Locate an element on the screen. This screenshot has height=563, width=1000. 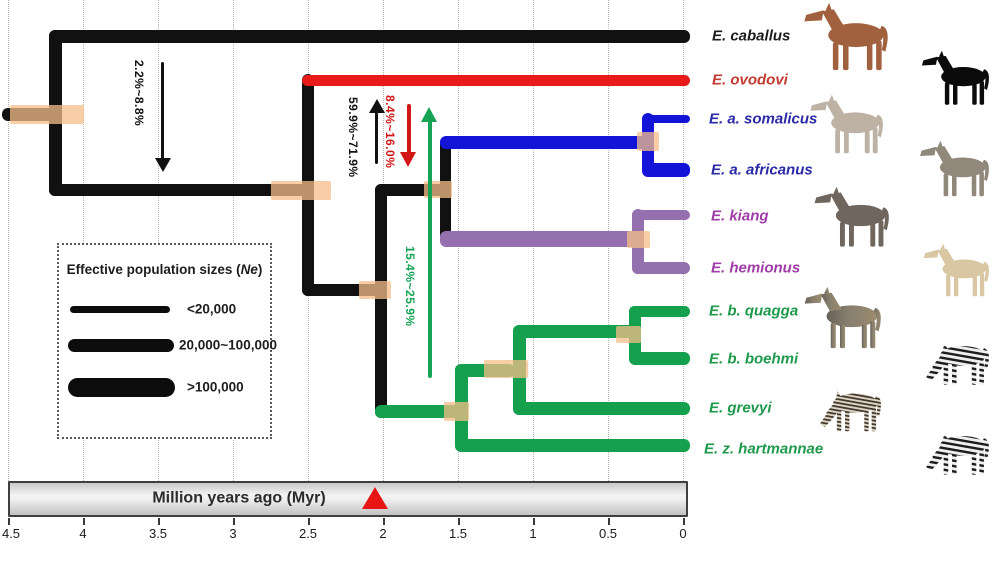
gridline-4.5myr is located at coordinates (8, 240).